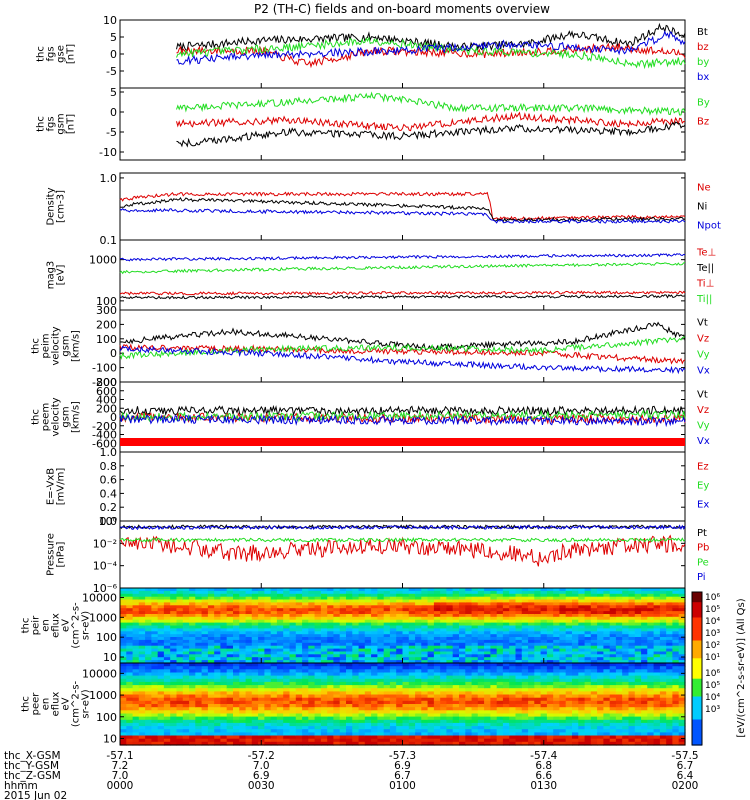  What do you see at coordinates (110, 20) in the screenshot?
I see `fgs_gse-ytick-label: 10` at bounding box center [110, 20].